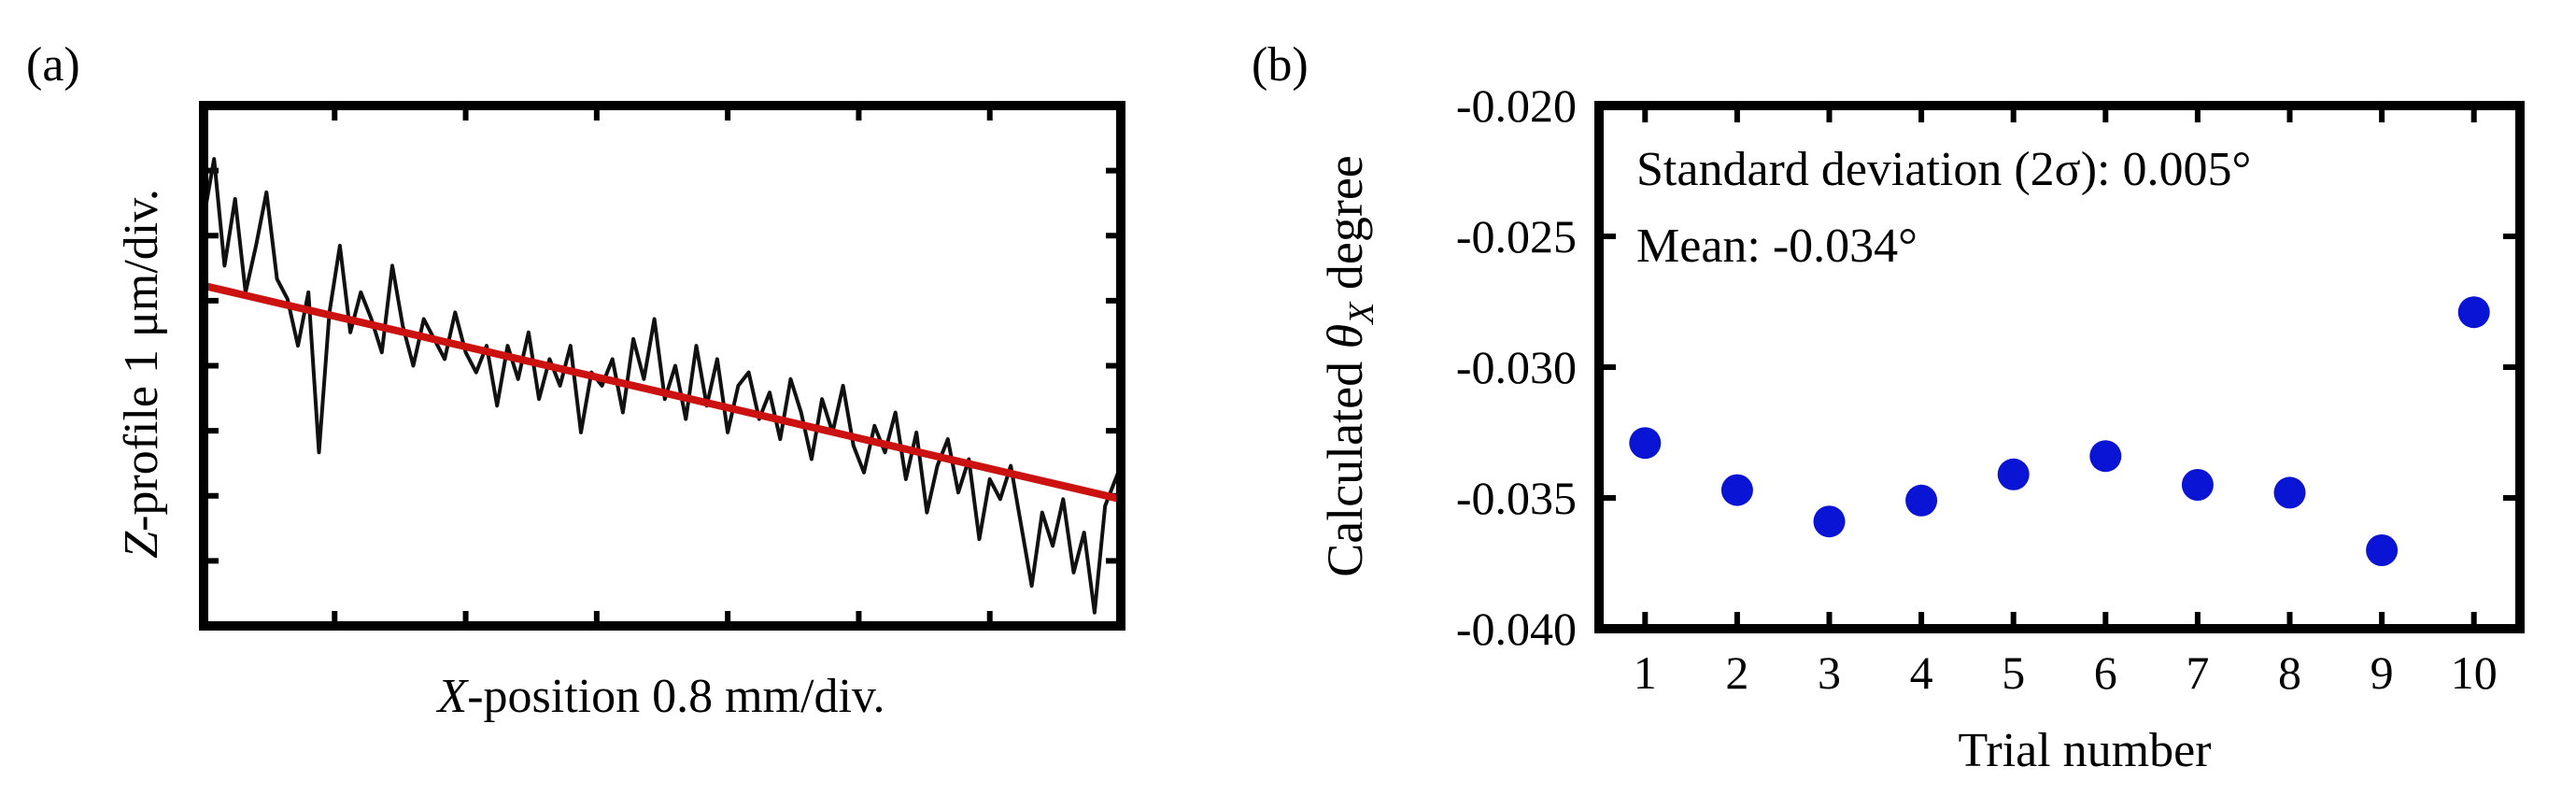  What do you see at coordinates (1516, 236) in the screenshot?
I see `panel-b-y-tick-label: -0.025` at bounding box center [1516, 236].